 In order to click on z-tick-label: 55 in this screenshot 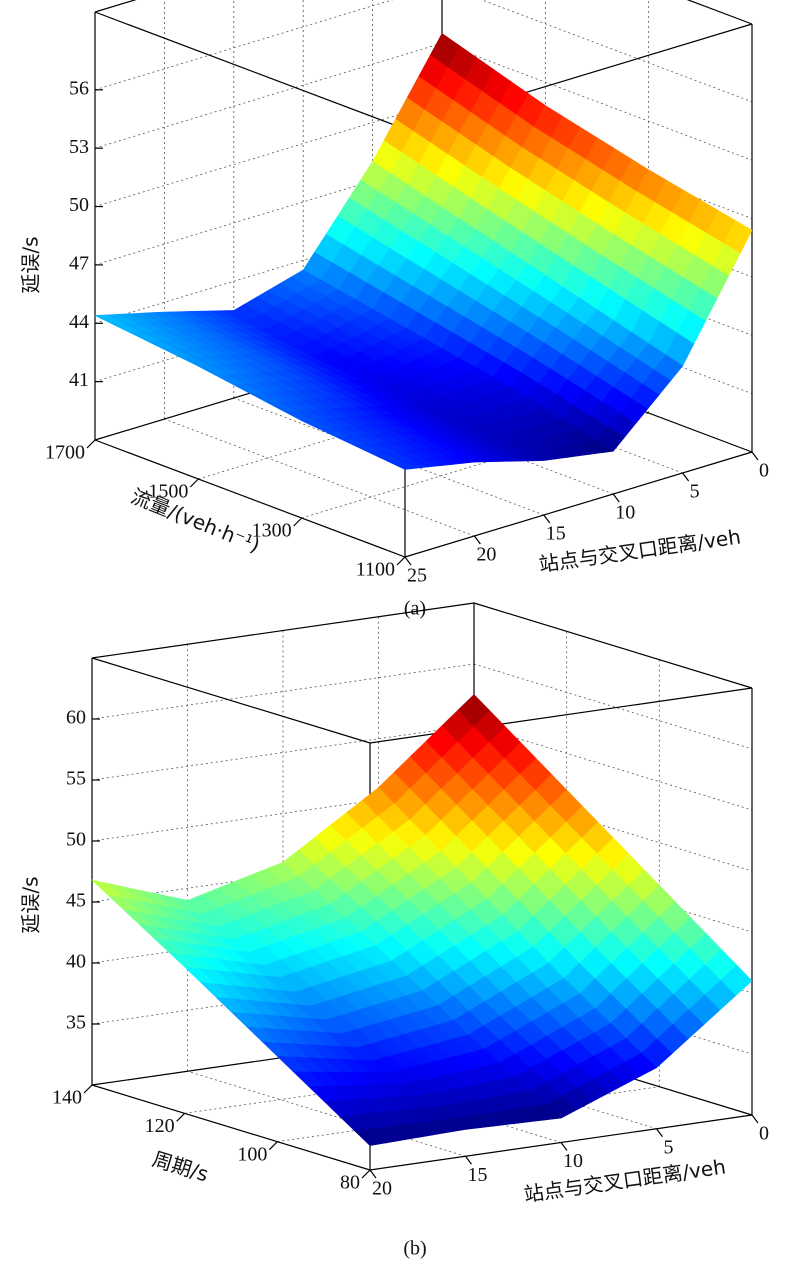, I will do `click(76, 779)`.